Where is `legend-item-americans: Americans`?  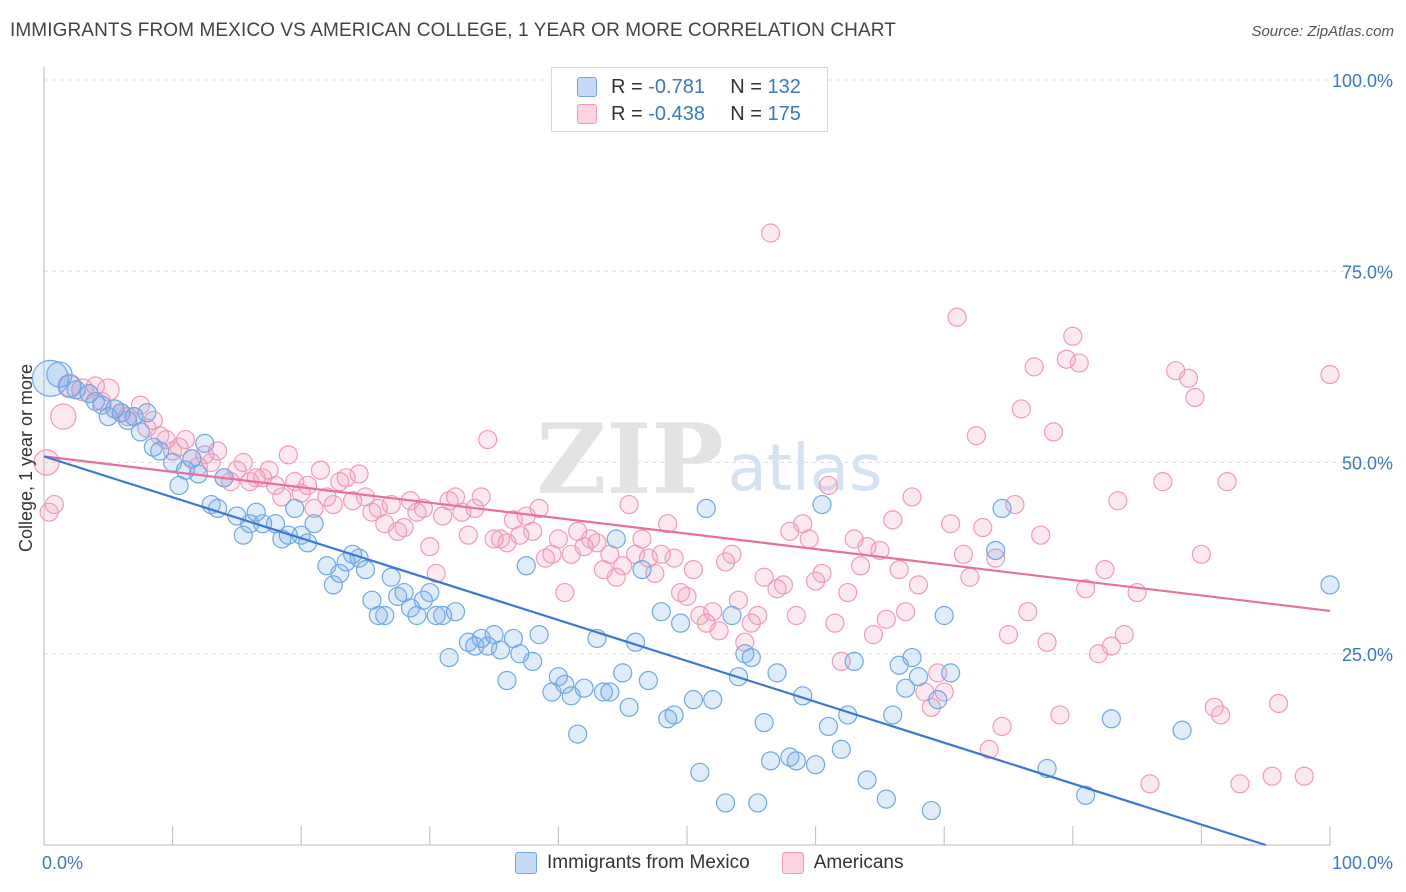
legend-item-americans: Americans is located at coordinates (842, 863).